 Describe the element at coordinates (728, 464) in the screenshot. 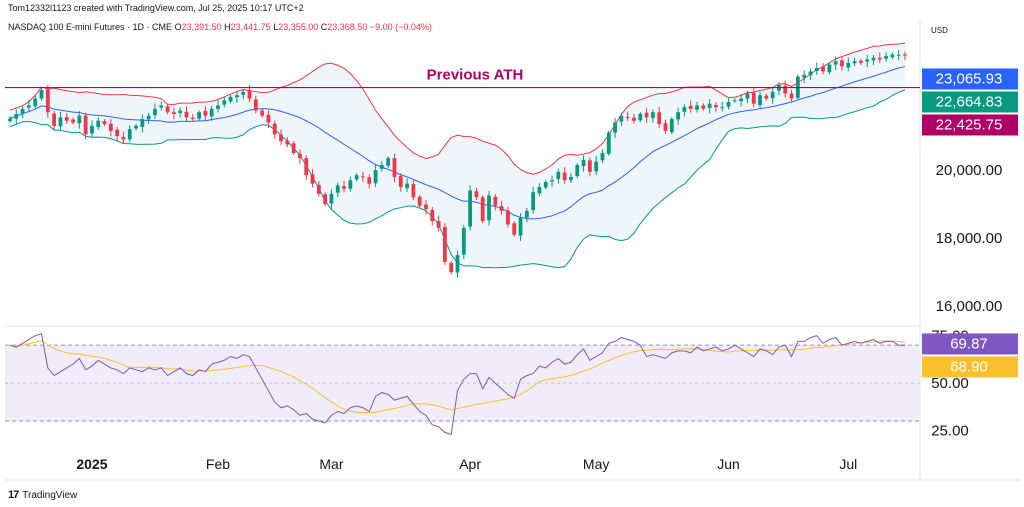

I see `time-tick: Jun` at that location.